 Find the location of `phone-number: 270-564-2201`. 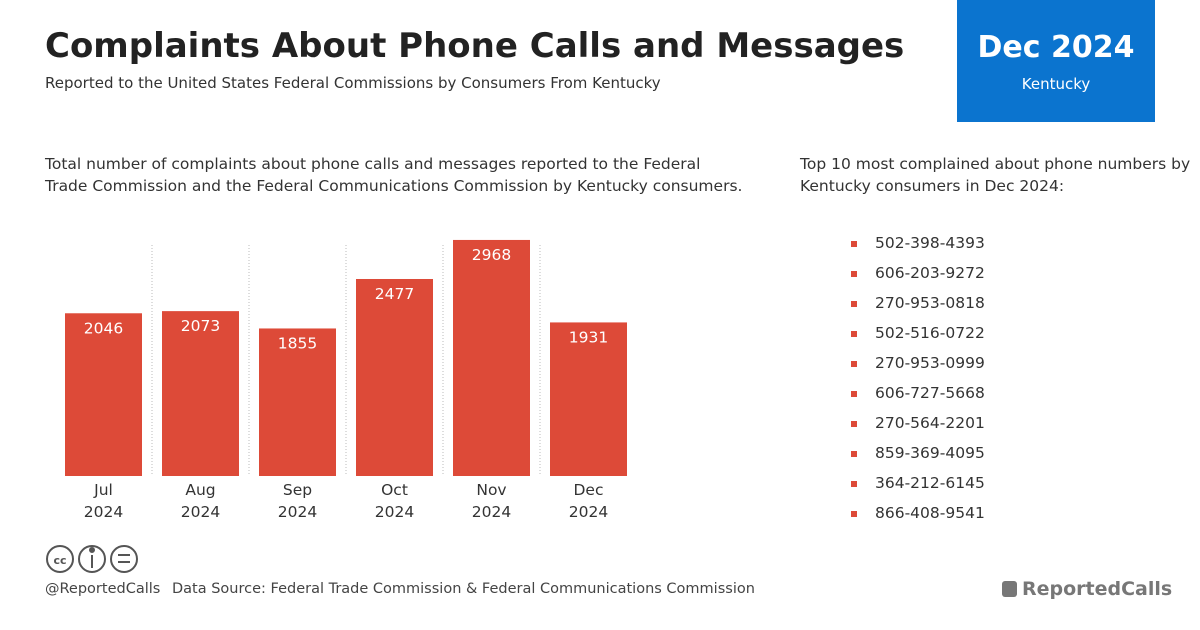

phone-number: 270-564-2201 is located at coordinates (930, 423).